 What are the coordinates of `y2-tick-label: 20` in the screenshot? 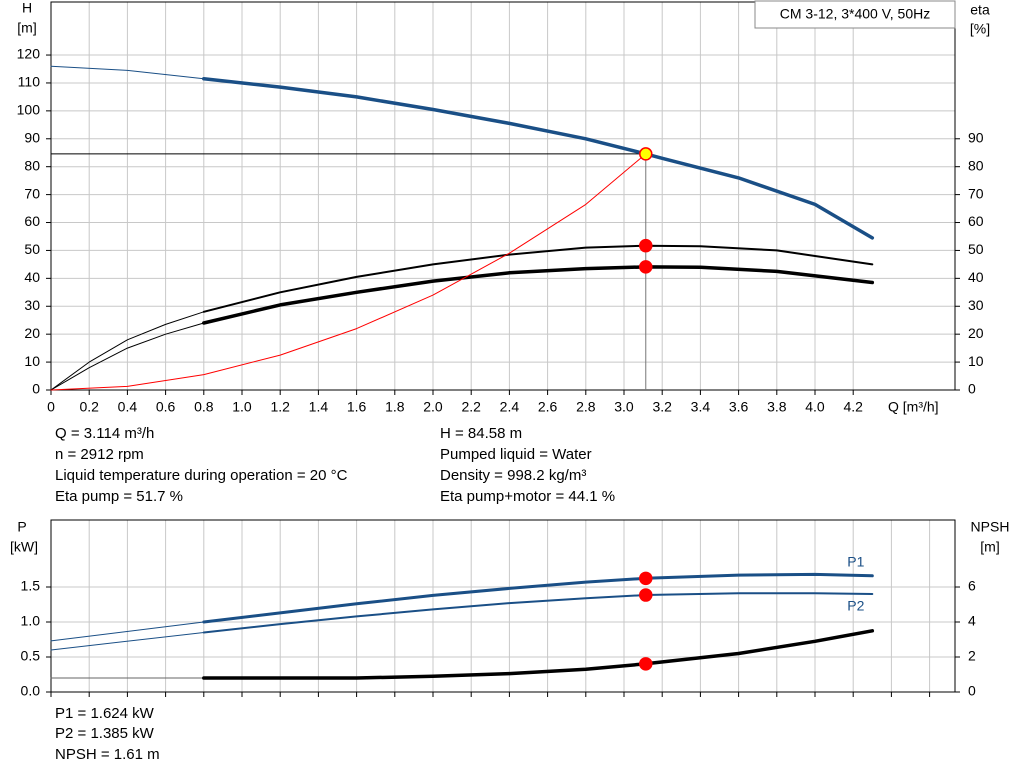 It's located at (976, 333).